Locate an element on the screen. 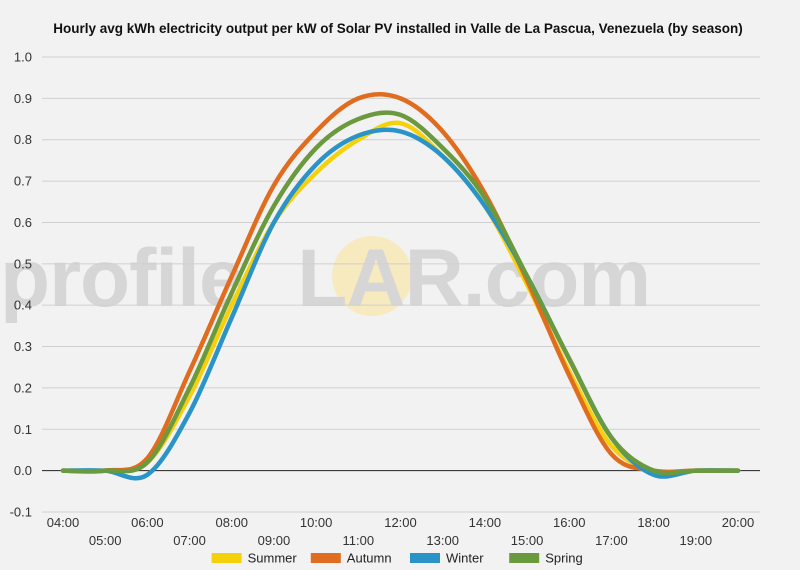 This screenshot has height=570, width=800. x-tick-label: 18:00 is located at coordinates (653, 522).